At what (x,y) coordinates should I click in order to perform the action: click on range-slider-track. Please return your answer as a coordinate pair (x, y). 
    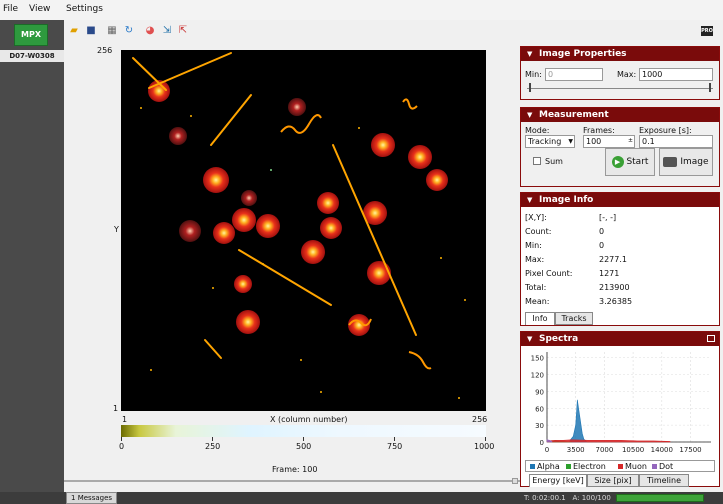
    Looking at the image, I should click on (620, 88).